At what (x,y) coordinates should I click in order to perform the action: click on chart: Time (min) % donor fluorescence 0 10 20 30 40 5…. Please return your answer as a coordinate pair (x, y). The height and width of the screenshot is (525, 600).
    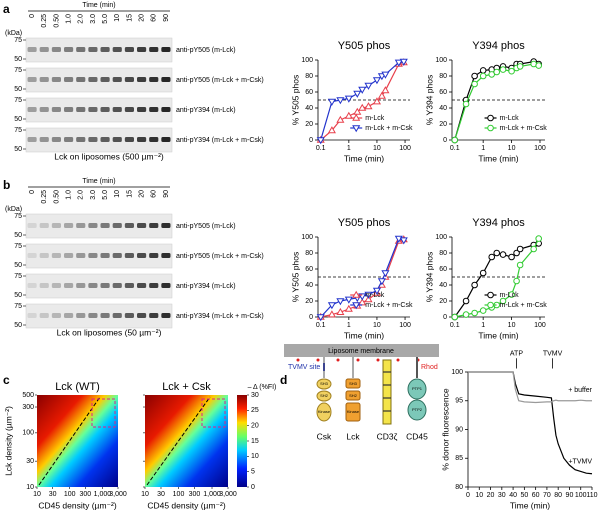
    Looking at the image, I should click on (518, 430).